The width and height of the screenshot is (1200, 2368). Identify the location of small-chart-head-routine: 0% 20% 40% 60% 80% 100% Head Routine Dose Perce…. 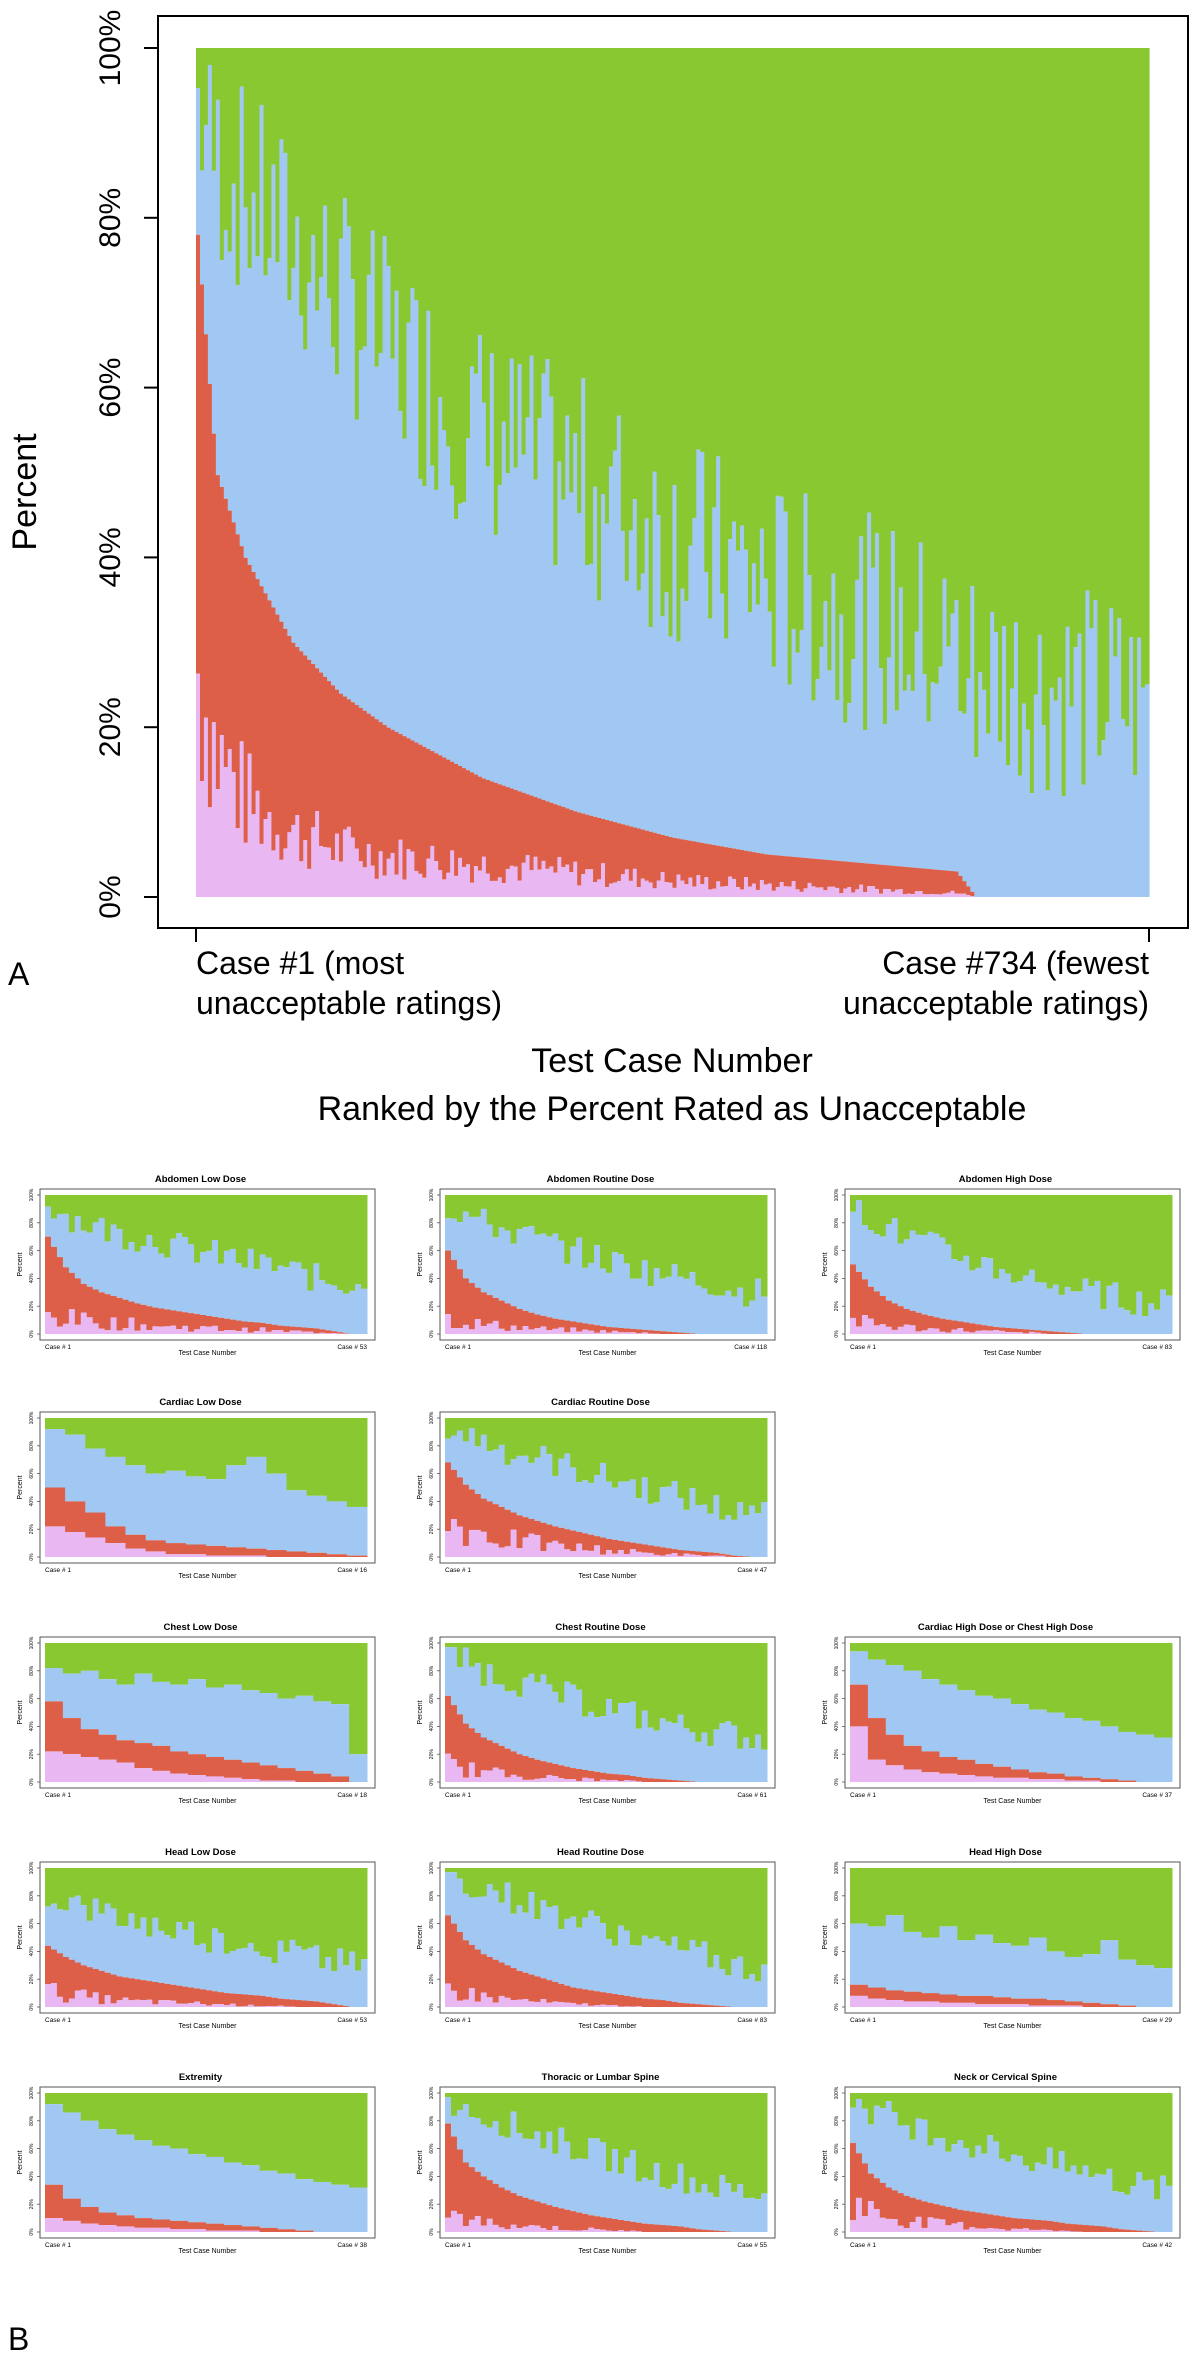
(596, 1938).